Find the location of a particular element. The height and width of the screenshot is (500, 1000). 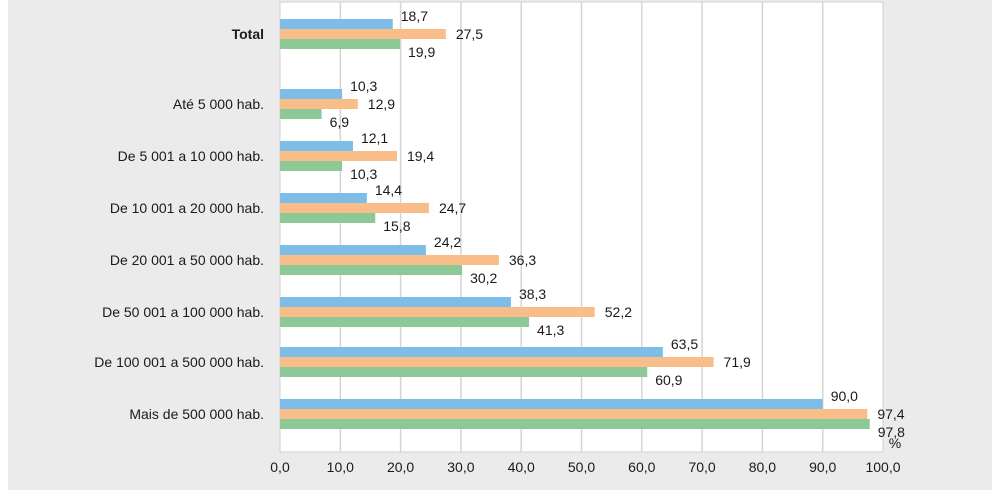

value-label: 36,3 is located at coordinates (522, 260).